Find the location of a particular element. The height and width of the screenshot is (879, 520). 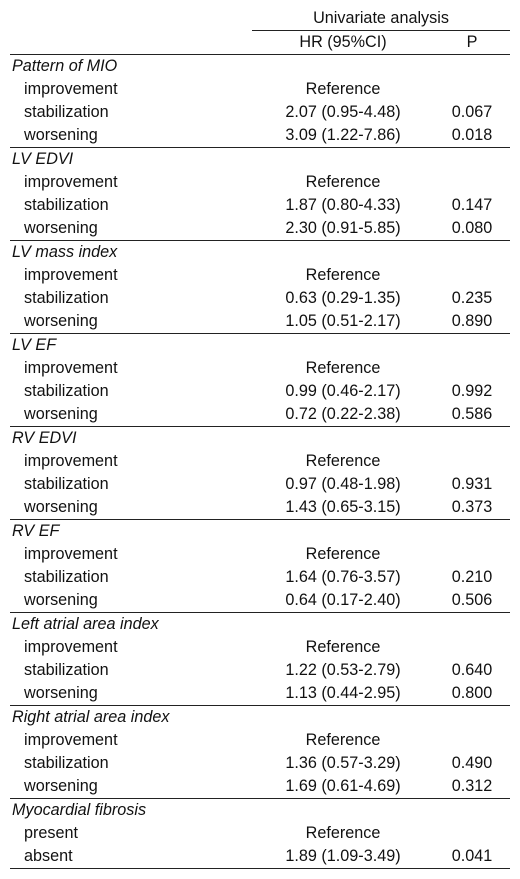

hazard-ratio-cell: 1.87 (0.80-4.33) is located at coordinates (343, 205).